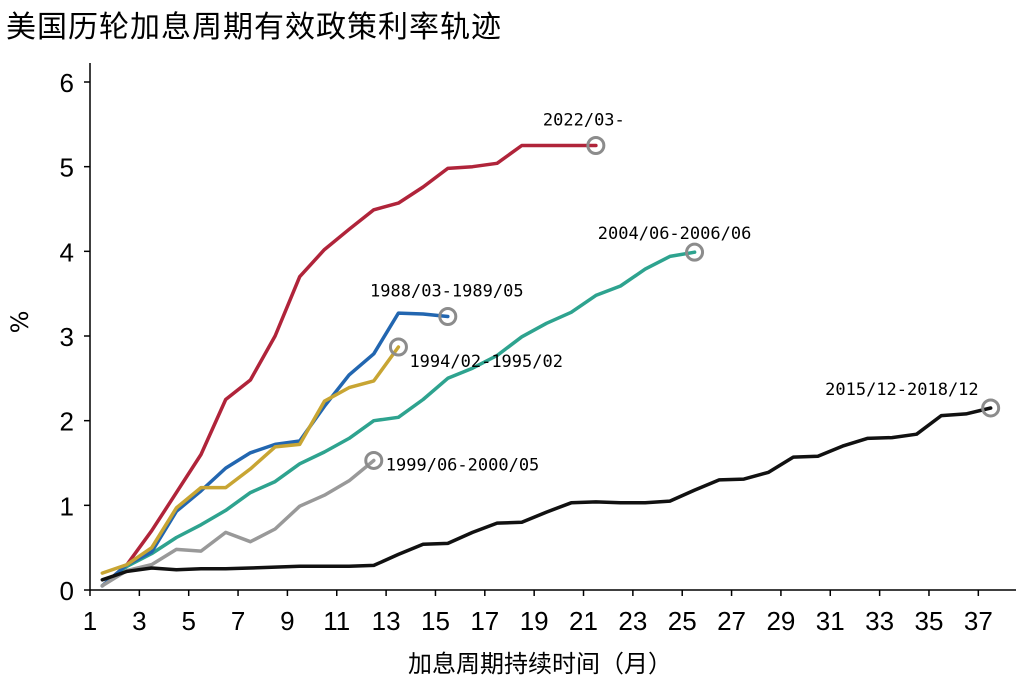  What do you see at coordinates (731, 621) in the screenshot?
I see `x-tick-label: 27` at bounding box center [731, 621].